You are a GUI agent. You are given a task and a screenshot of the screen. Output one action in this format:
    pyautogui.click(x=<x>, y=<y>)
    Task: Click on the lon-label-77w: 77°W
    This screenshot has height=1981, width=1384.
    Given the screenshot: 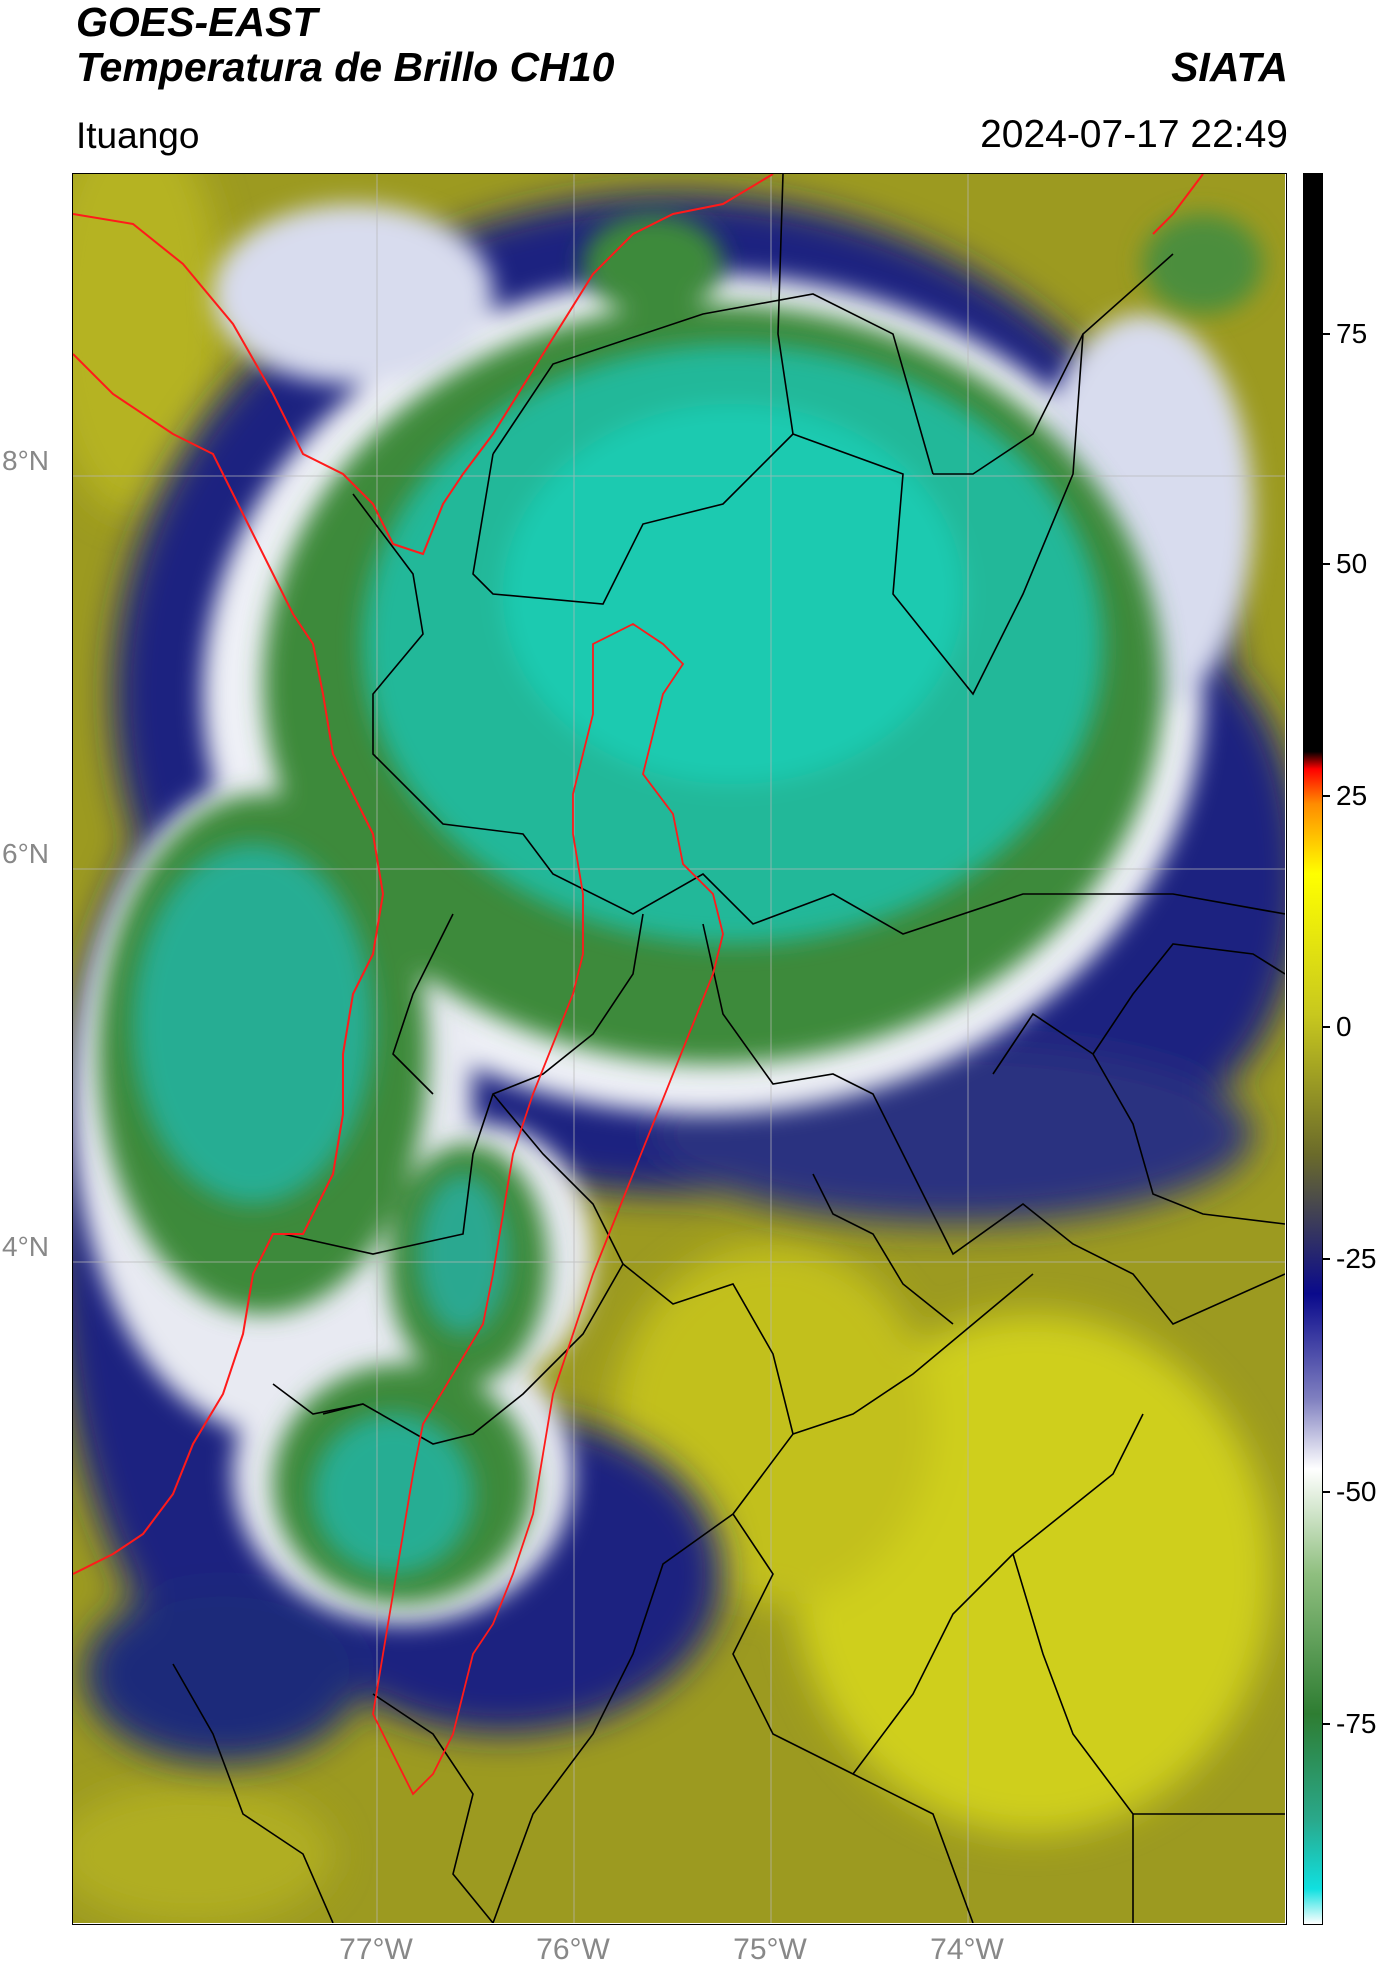 What is the action you would take?
    pyautogui.click(x=376, y=1949)
    